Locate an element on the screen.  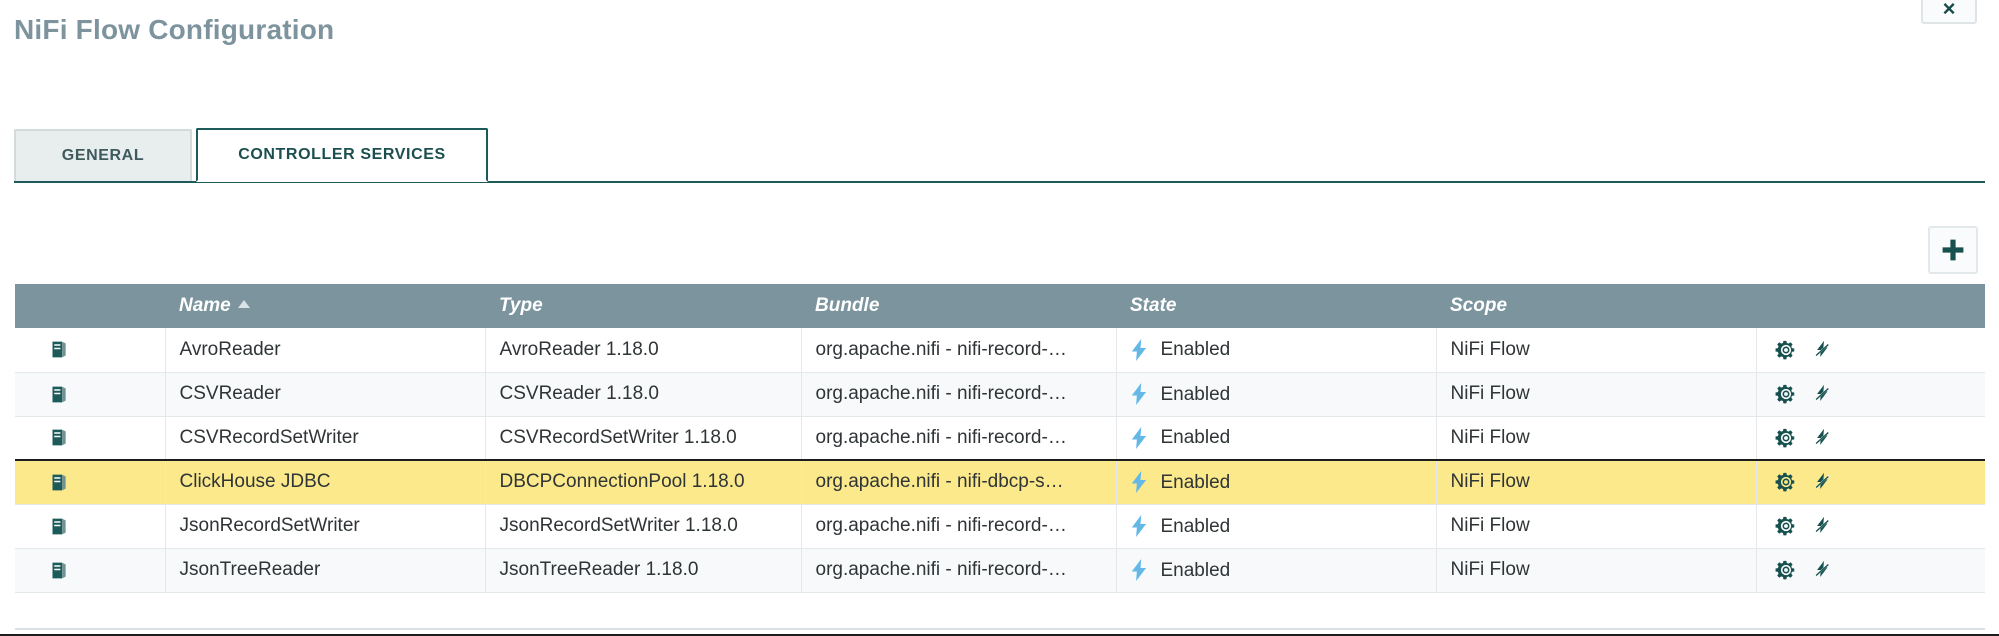
cell-name: CSVReader is located at coordinates (325, 394).